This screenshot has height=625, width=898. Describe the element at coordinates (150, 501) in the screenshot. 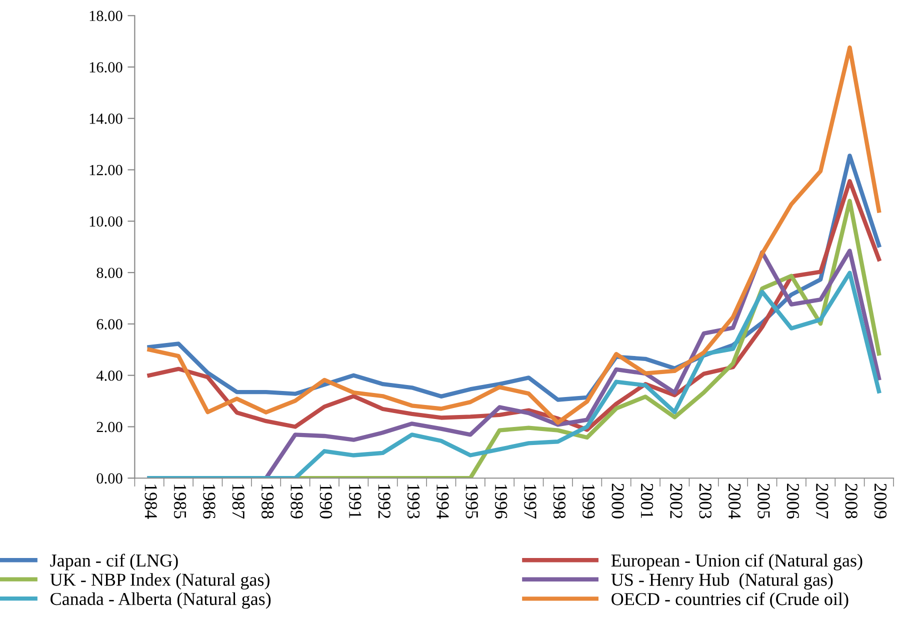

I see `x-tick-label: 1984` at that location.